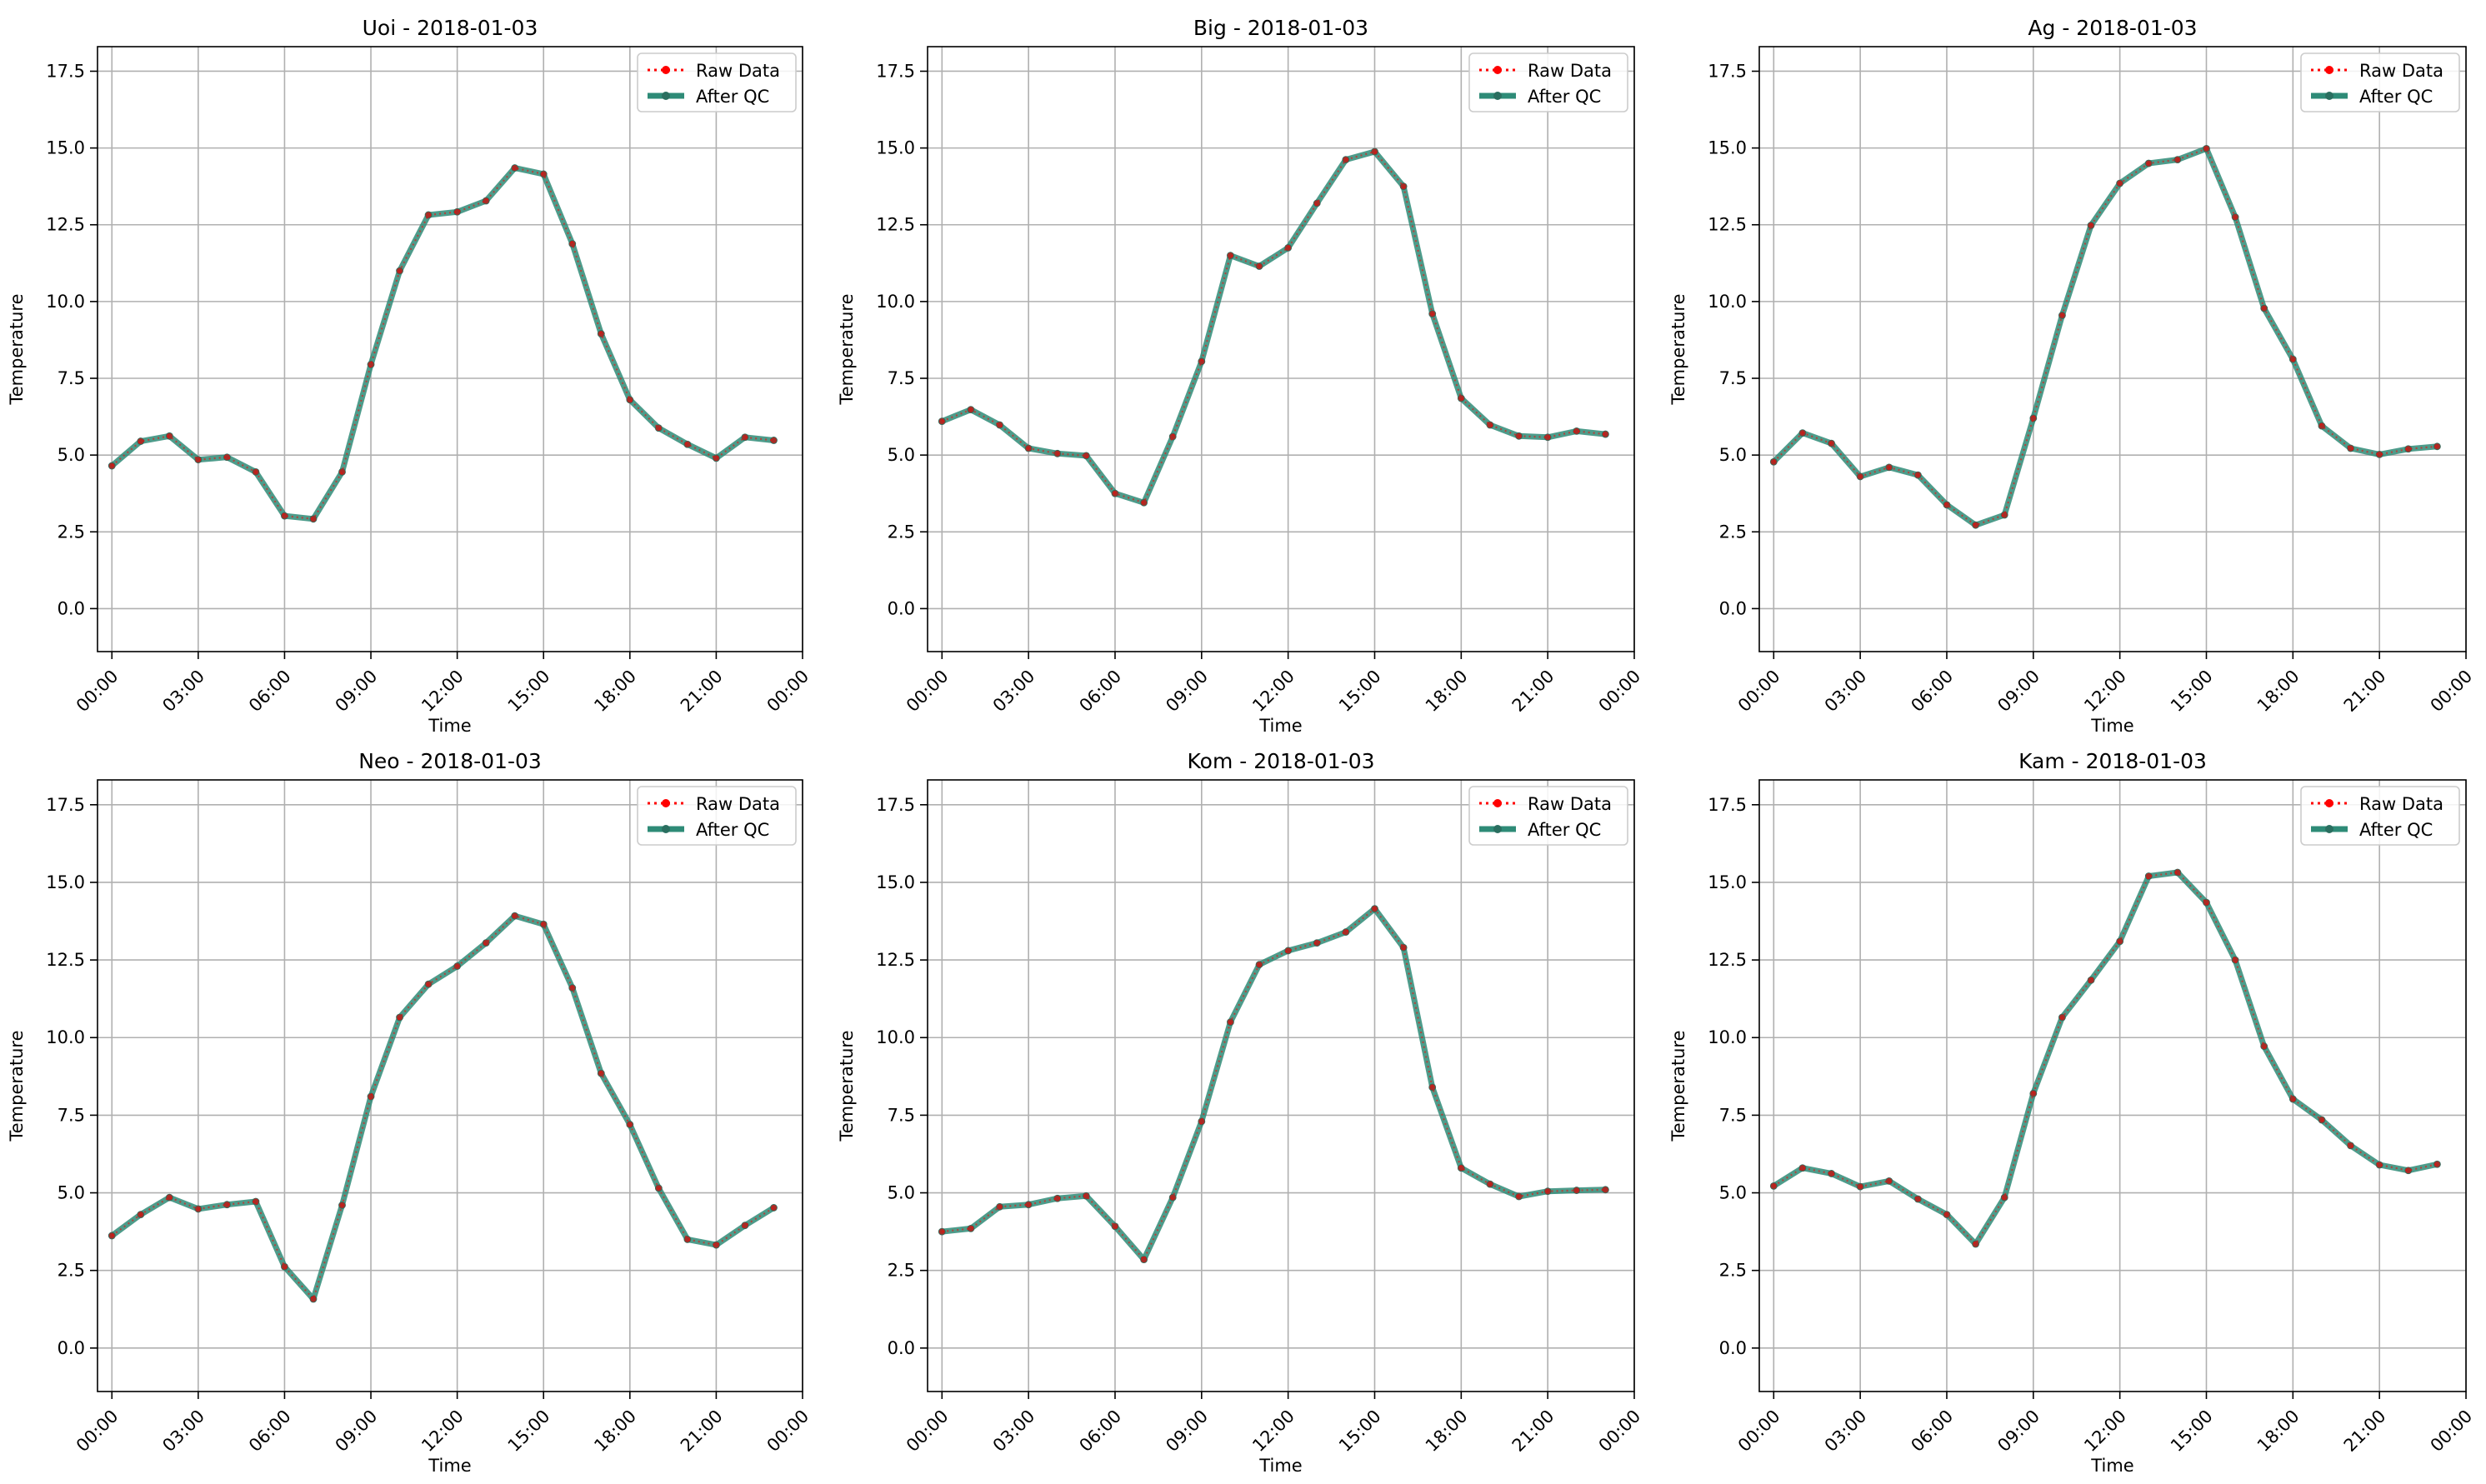 This screenshot has width=2486, height=1484. I want to click on chart-title: Kam - 2018-01-03, so click(2113, 761).